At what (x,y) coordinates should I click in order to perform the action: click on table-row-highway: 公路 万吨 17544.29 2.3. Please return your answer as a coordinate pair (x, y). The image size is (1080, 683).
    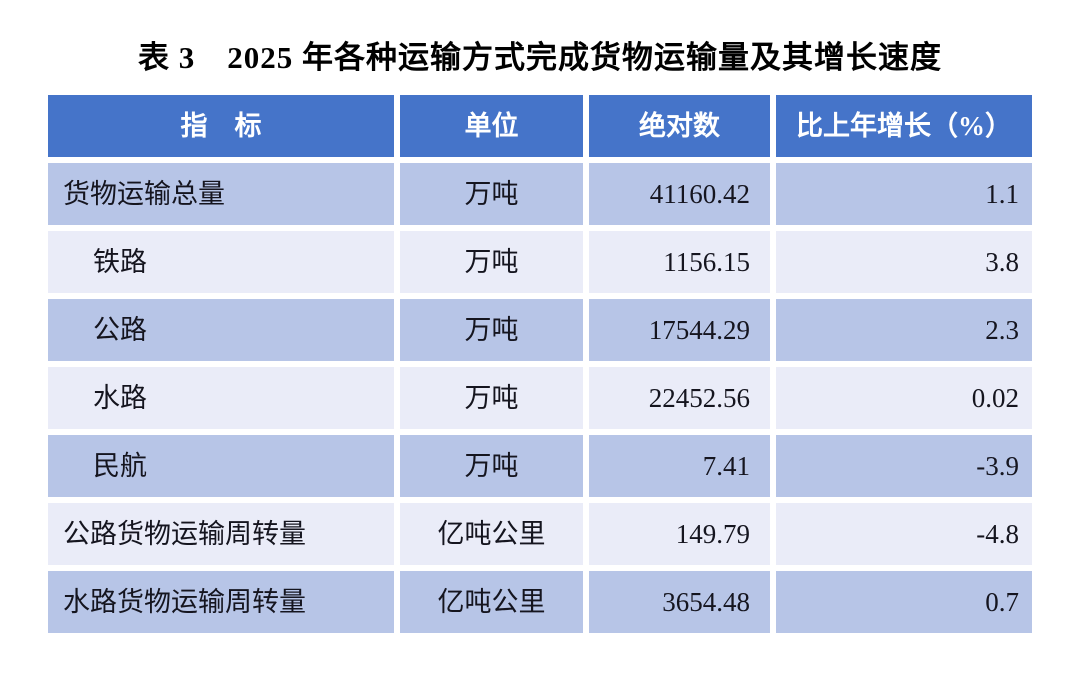
    Looking at the image, I should click on (540, 330).